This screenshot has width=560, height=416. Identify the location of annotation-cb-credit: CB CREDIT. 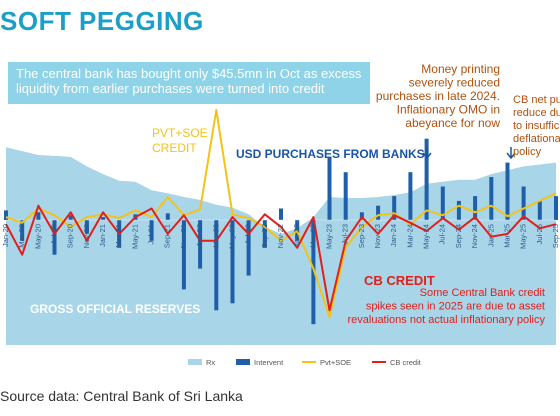
(399, 280).